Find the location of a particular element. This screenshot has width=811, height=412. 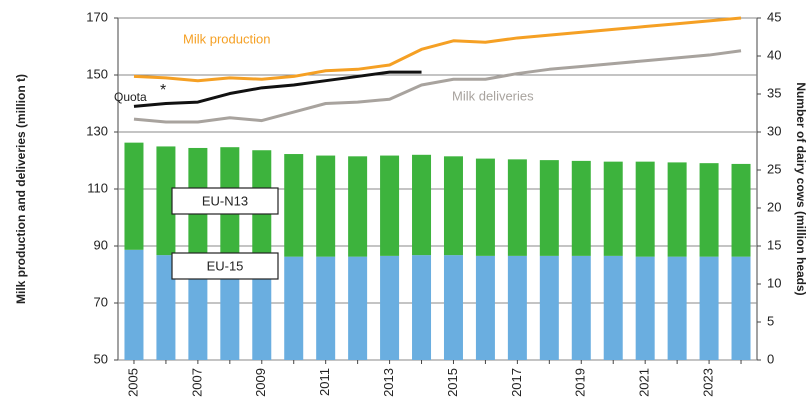

y2-tick-label: 20 is located at coordinates (774, 206).